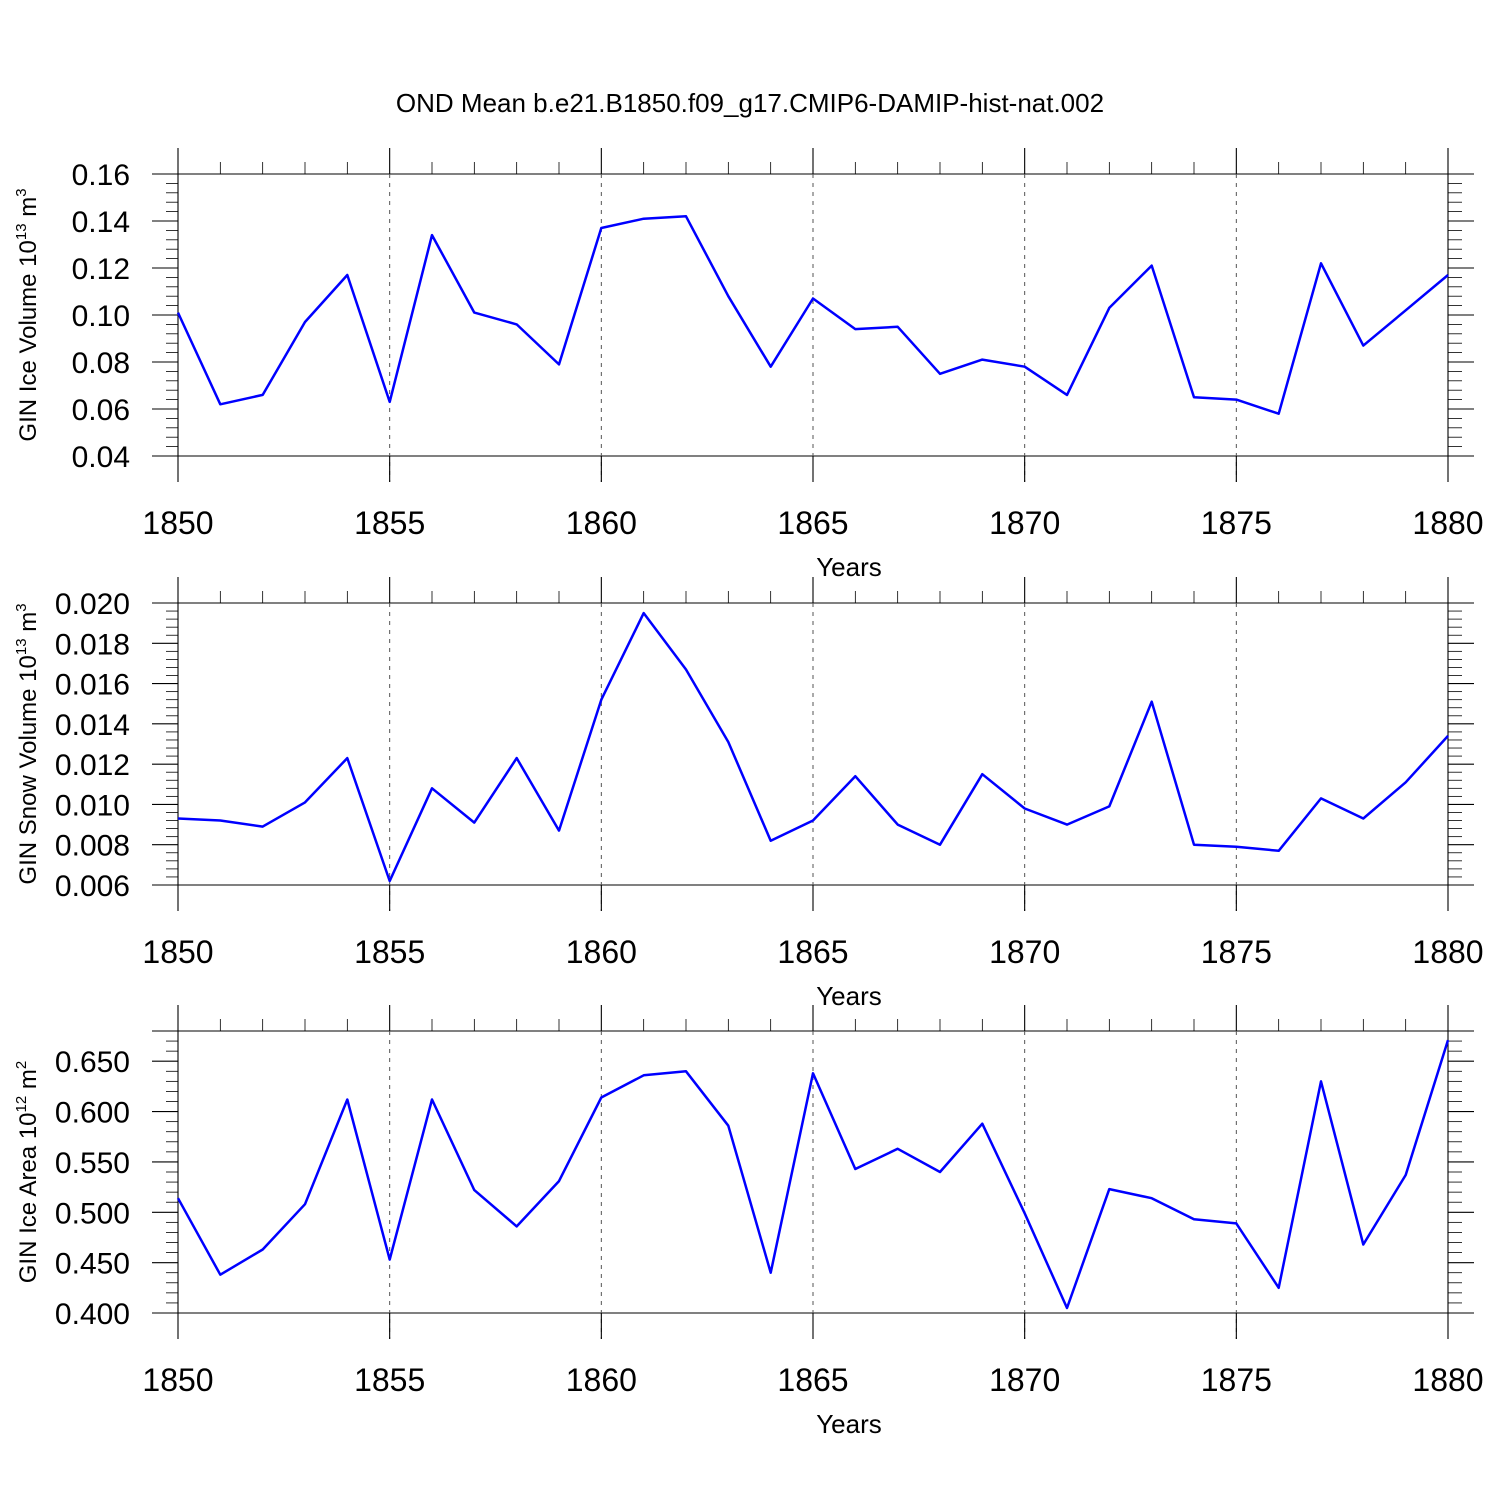 The height and width of the screenshot is (1500, 1500). What do you see at coordinates (101, 175) in the screenshot?
I see `y-tick-label: 0.16` at bounding box center [101, 175].